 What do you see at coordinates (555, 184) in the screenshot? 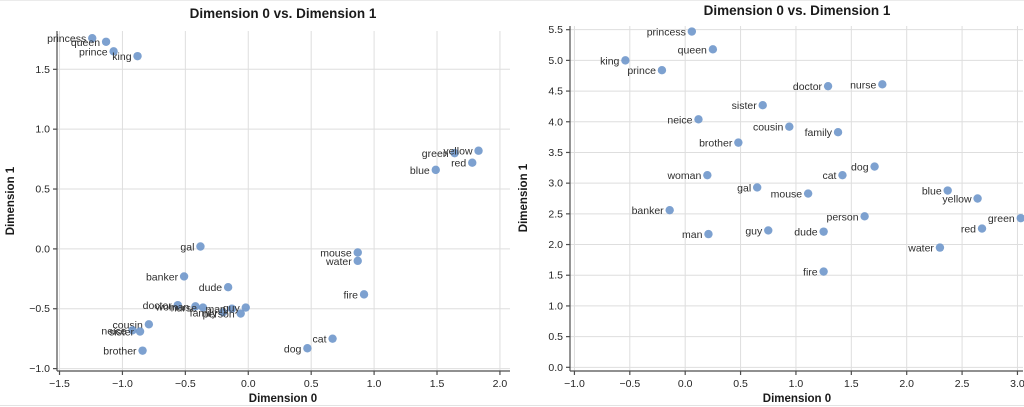
I see `y-tick-label: 3.0` at bounding box center [555, 184].